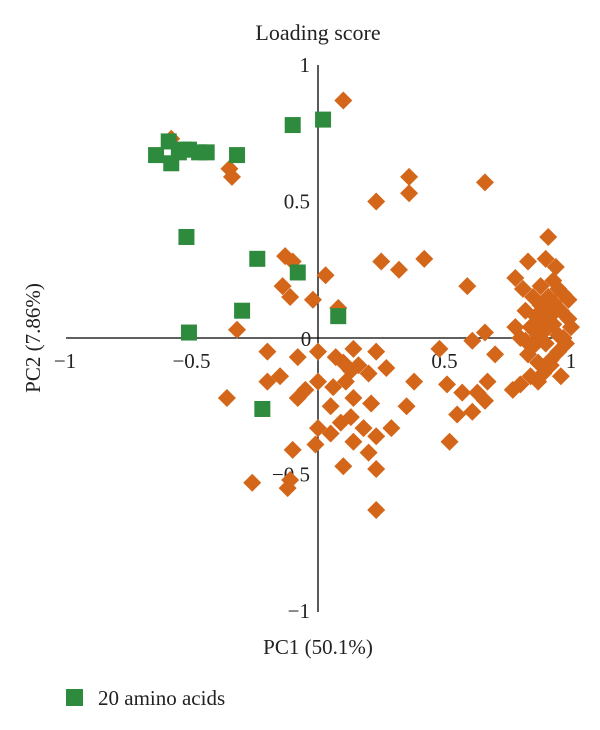 This screenshot has height=730, width=600. What do you see at coordinates (571, 361) in the screenshot?
I see `x-tick-label: 1` at bounding box center [571, 361].